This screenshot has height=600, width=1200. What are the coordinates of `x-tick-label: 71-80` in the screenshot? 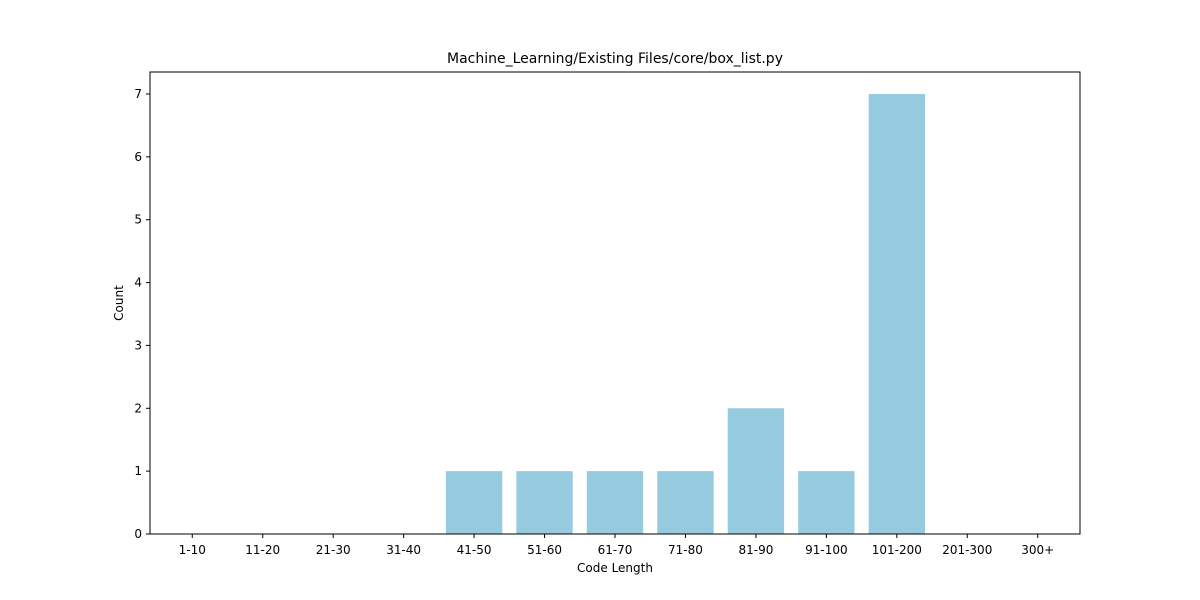 It's located at (685, 550).